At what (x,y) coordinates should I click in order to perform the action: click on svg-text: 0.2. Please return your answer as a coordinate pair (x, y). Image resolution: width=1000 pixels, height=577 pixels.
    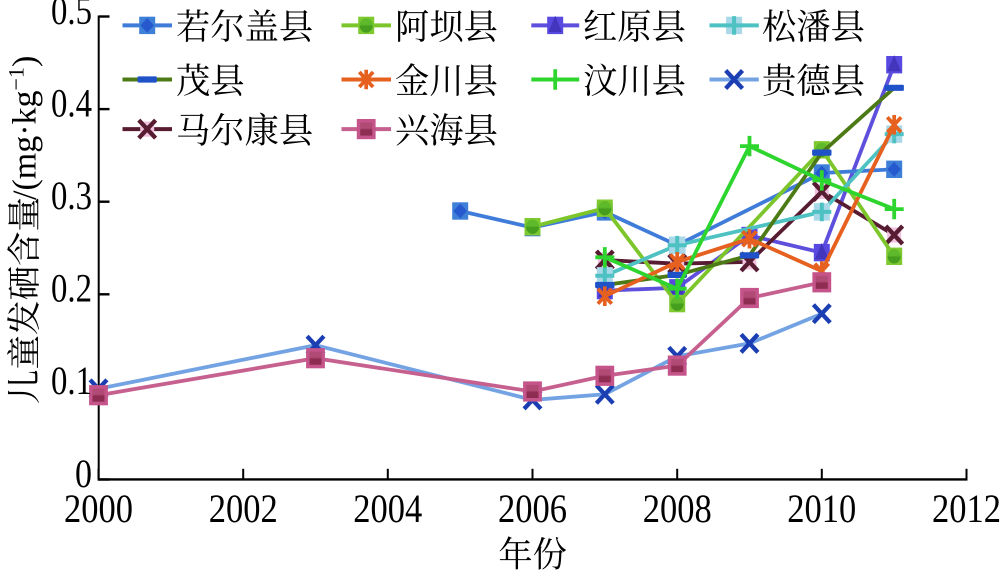
    Looking at the image, I should click on (71, 288).